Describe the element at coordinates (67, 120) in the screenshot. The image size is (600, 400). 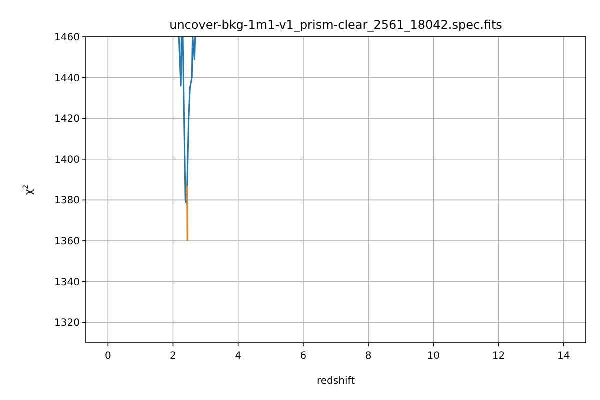
I see `y-tick-label: 1420` at that location.